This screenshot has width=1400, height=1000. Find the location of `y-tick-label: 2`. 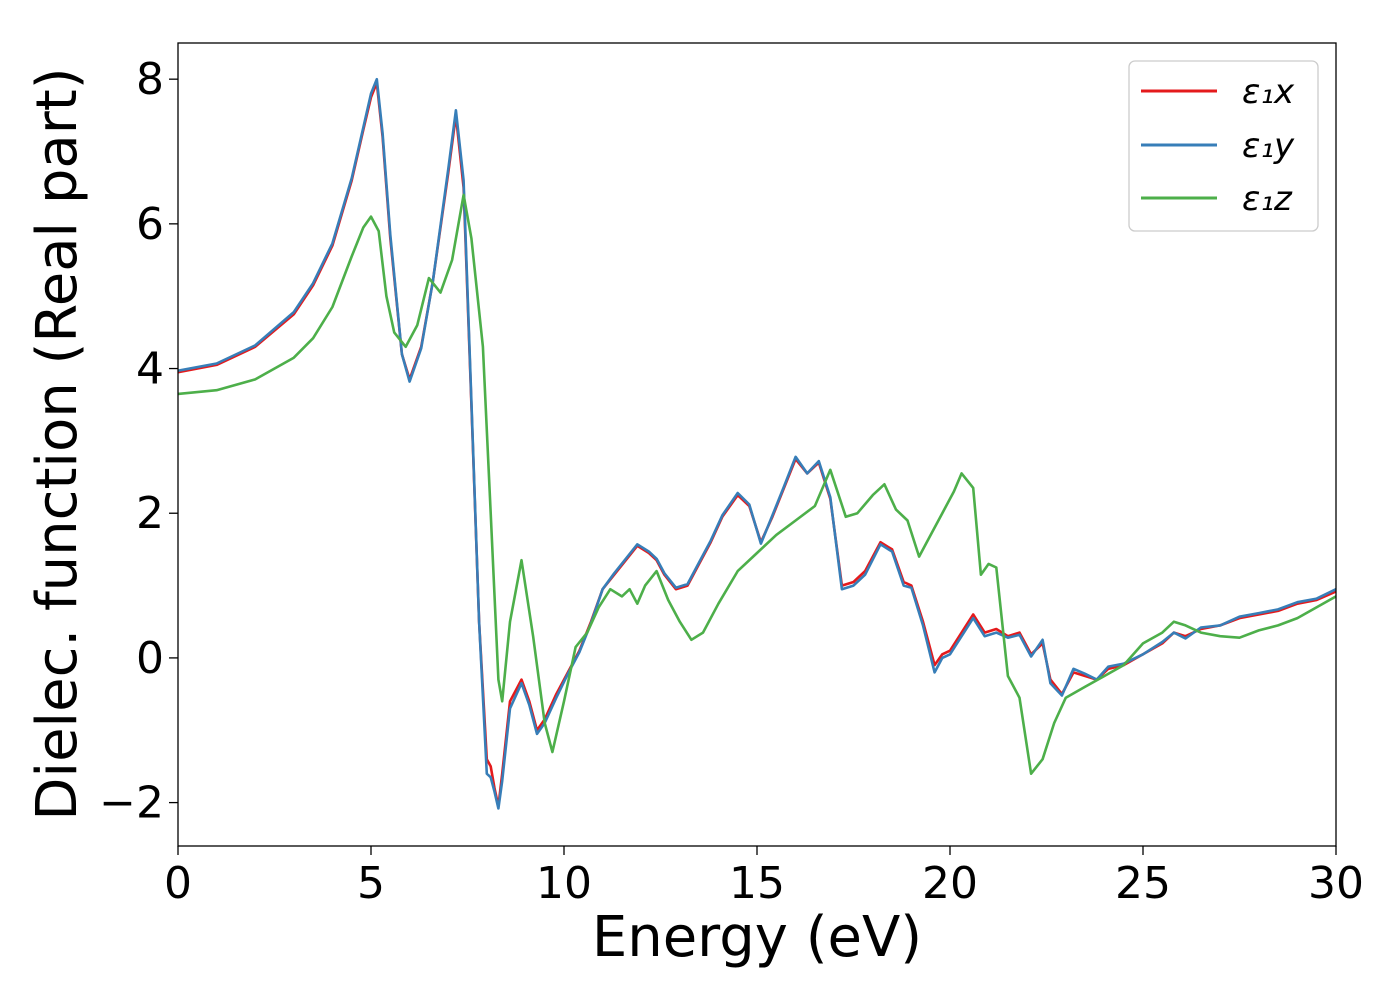

y-tick-label: 2 is located at coordinates (150, 513).